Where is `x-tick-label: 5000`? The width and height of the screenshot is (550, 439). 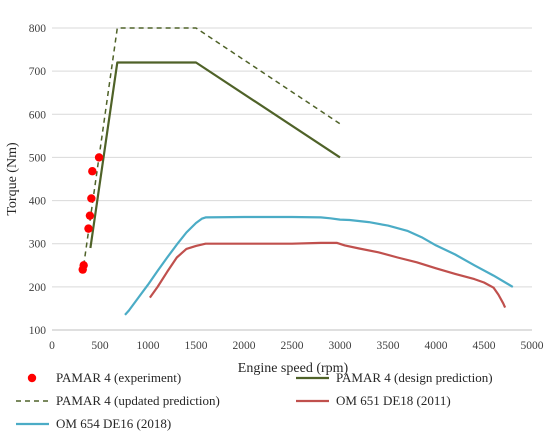
x-tick-label: 5000 is located at coordinates (532, 346).